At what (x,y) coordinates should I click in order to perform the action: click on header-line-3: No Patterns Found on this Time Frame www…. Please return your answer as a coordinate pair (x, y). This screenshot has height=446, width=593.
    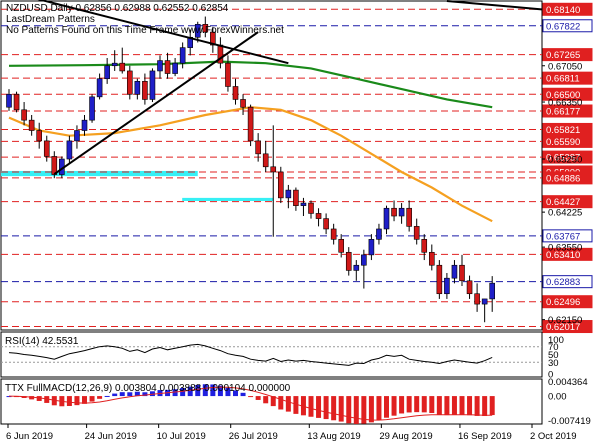
    Looking at the image, I should click on (145, 30).